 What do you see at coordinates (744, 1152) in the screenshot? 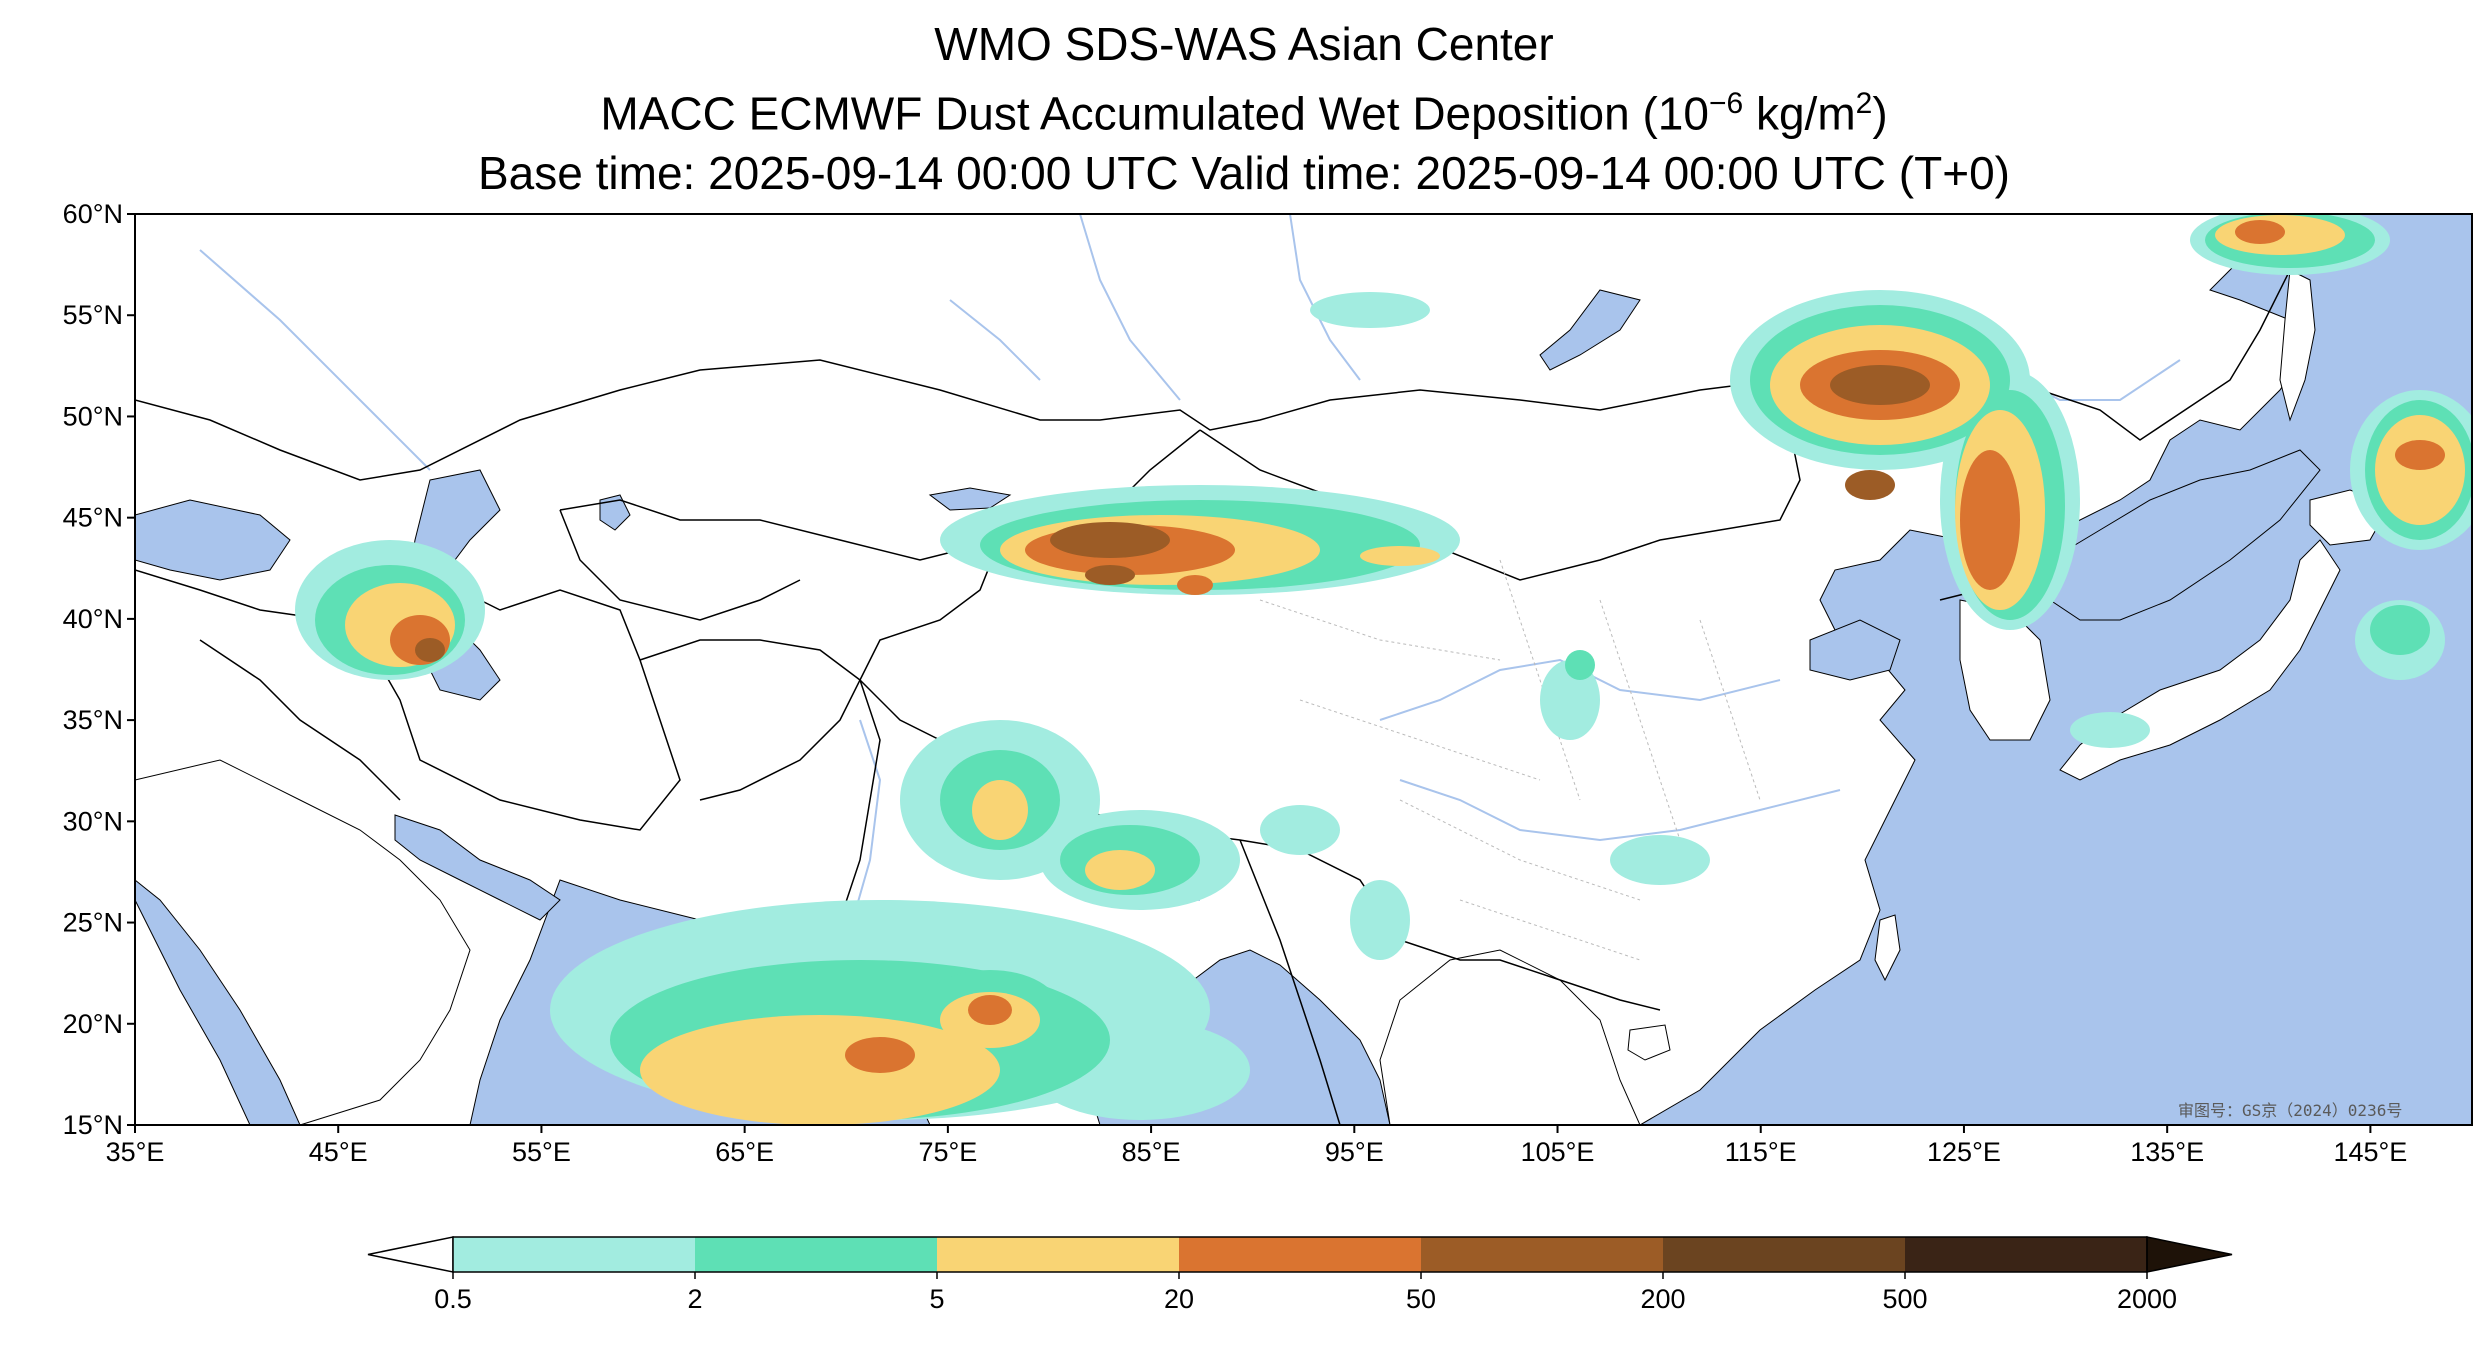
I see `x-tick-label: 65°E` at bounding box center [744, 1152].